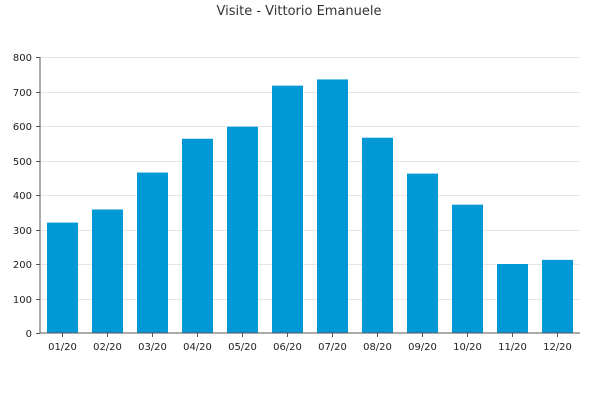 The height and width of the screenshot is (400, 600). I want to click on y-axis-ticks: 0 100 200 300 400 500 600 700 800, so click(26, 196).